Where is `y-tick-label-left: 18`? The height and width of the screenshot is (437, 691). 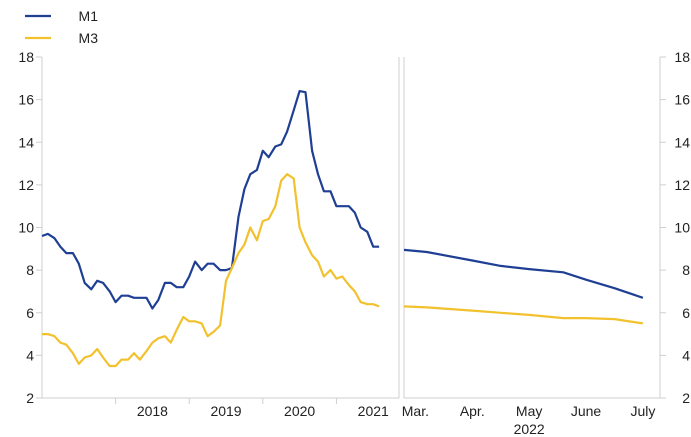
y-tick-label-left: 18 is located at coordinates (26, 57).